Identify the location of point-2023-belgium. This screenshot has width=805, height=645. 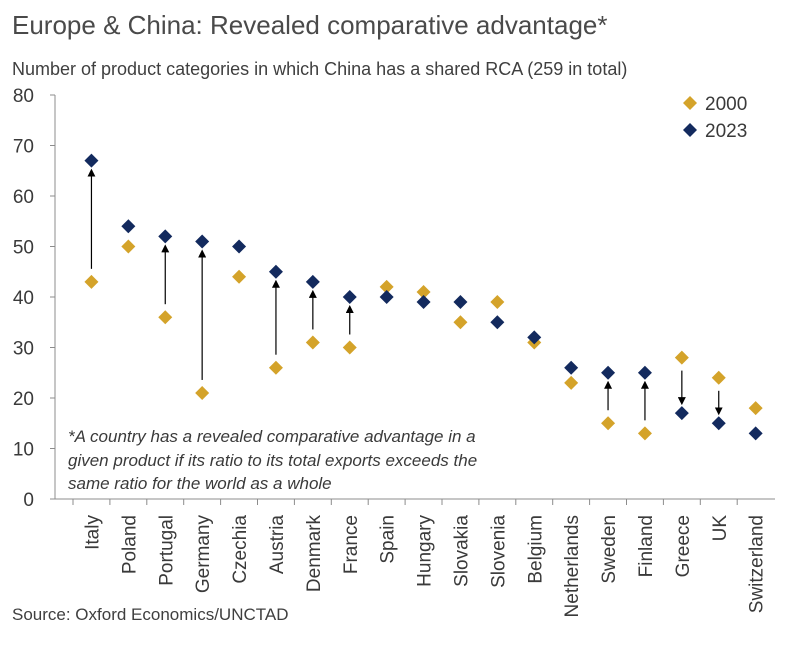
(534, 337).